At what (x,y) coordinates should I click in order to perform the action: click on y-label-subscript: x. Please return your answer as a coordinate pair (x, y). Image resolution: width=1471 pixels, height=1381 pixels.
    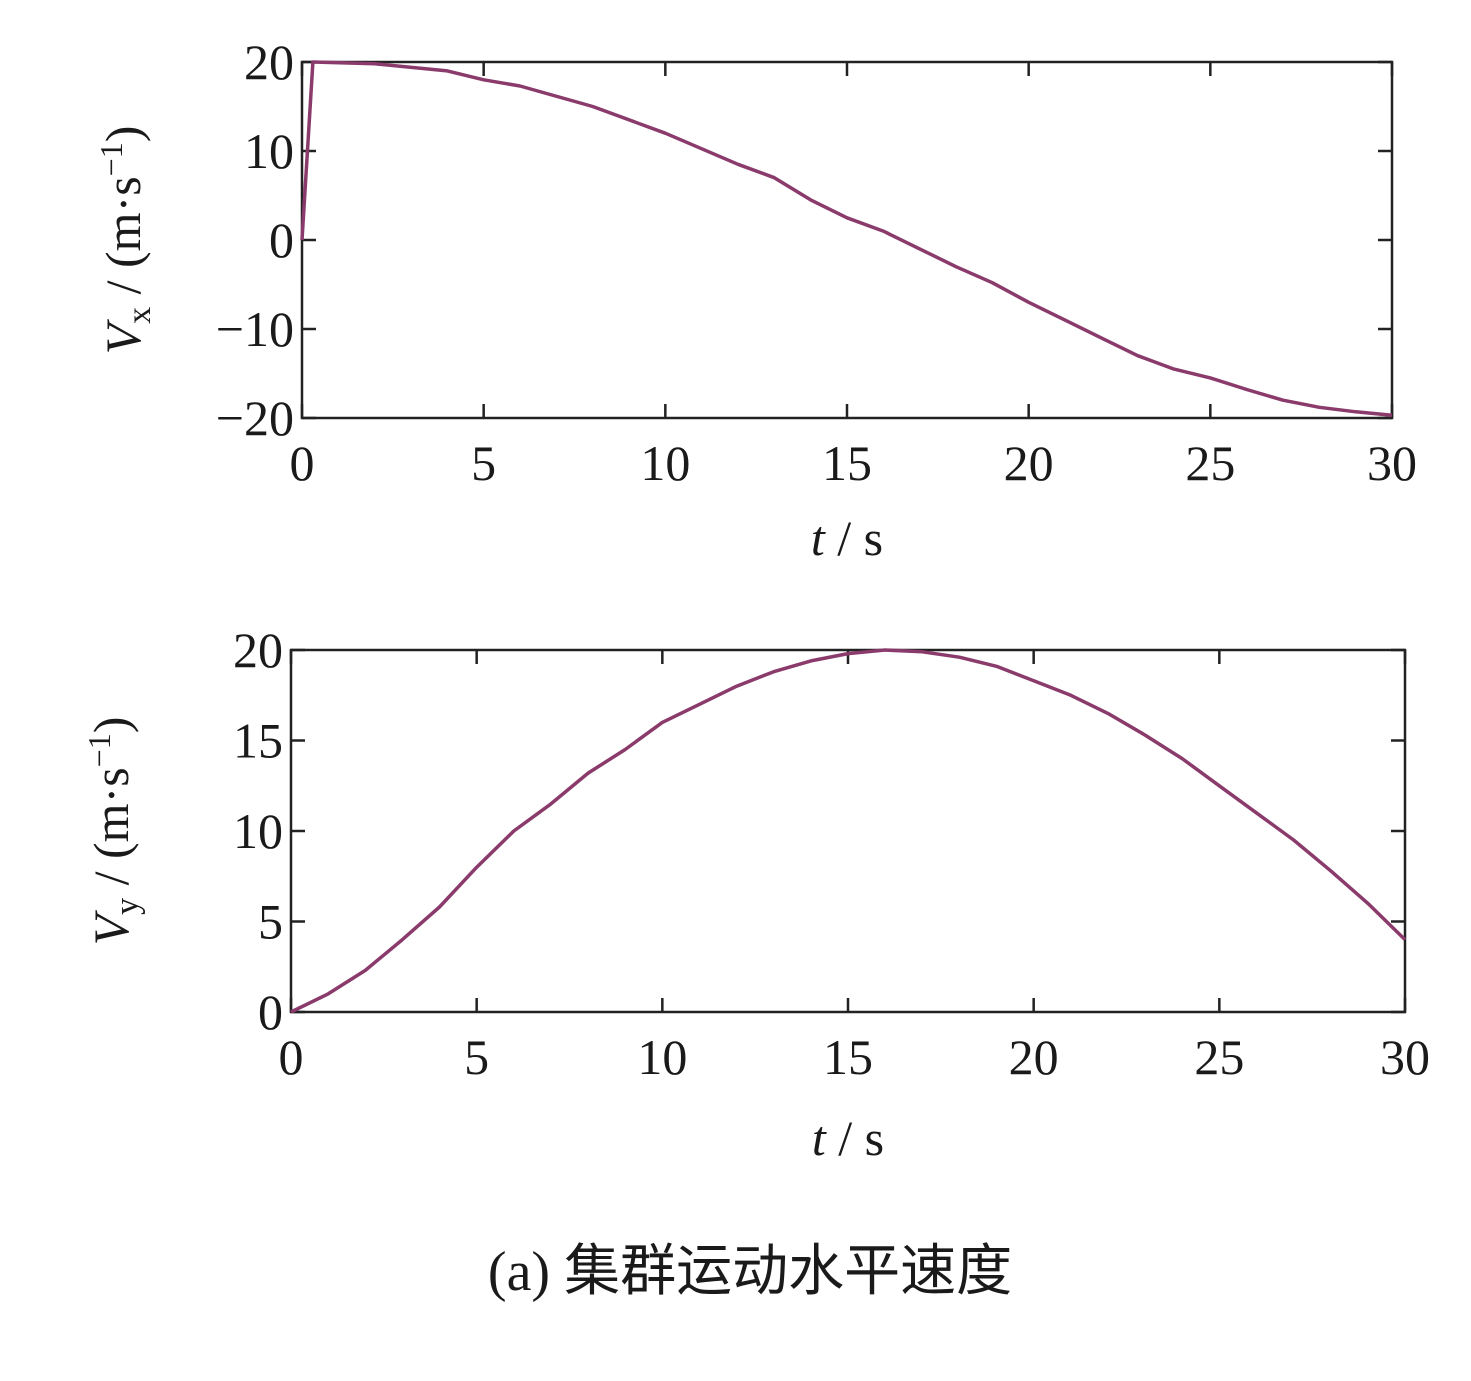
    Looking at the image, I should click on (139, 315).